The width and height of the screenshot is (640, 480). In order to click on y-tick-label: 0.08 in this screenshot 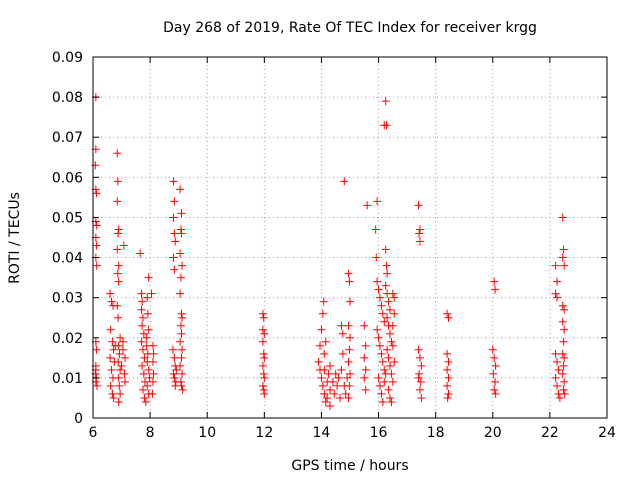, I will do `click(67, 98)`.